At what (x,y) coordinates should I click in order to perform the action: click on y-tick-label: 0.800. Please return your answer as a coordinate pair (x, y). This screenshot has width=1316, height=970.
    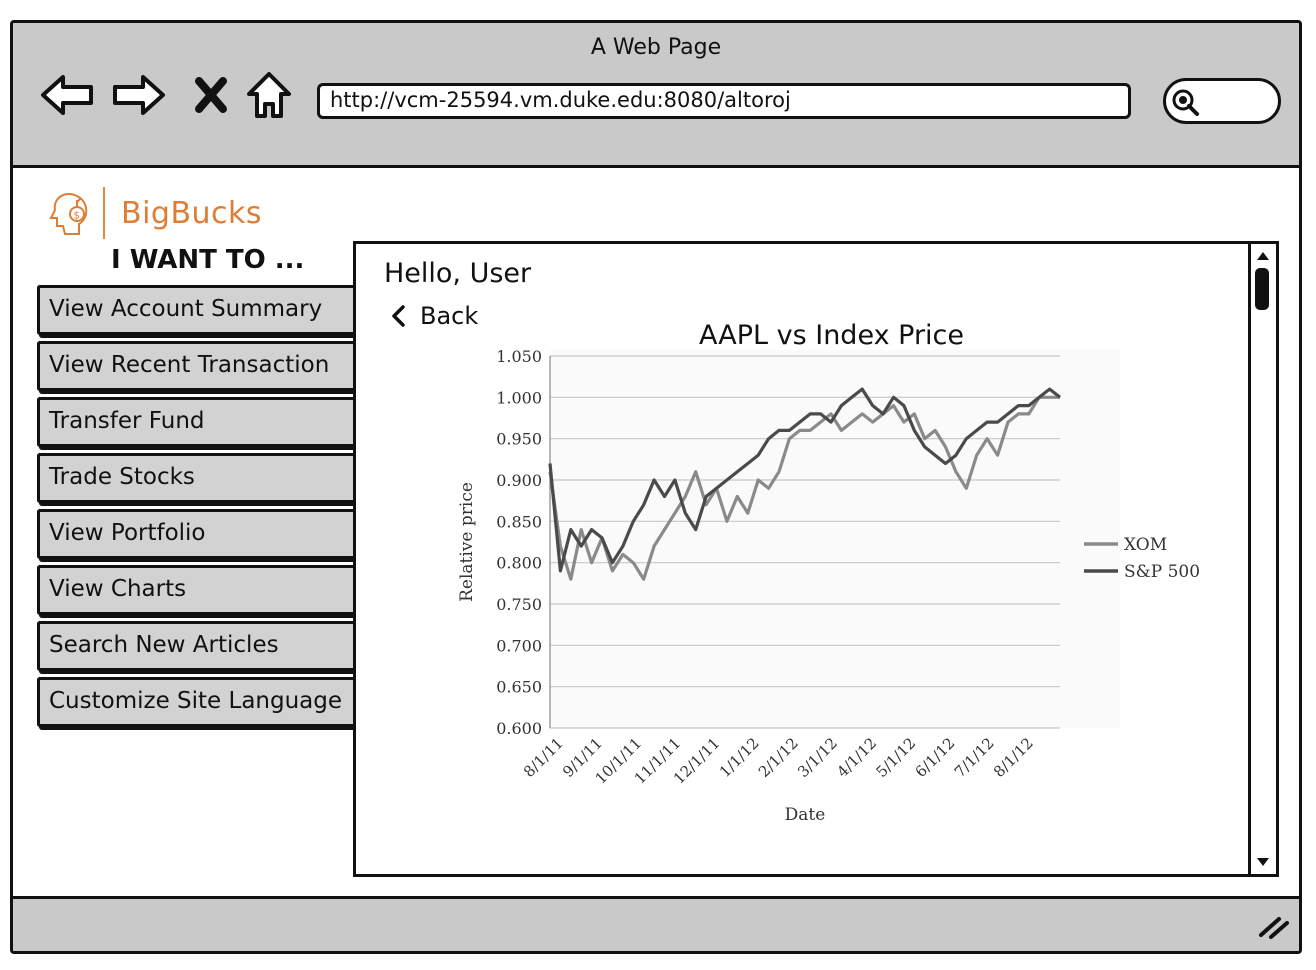
    Looking at the image, I should click on (519, 563).